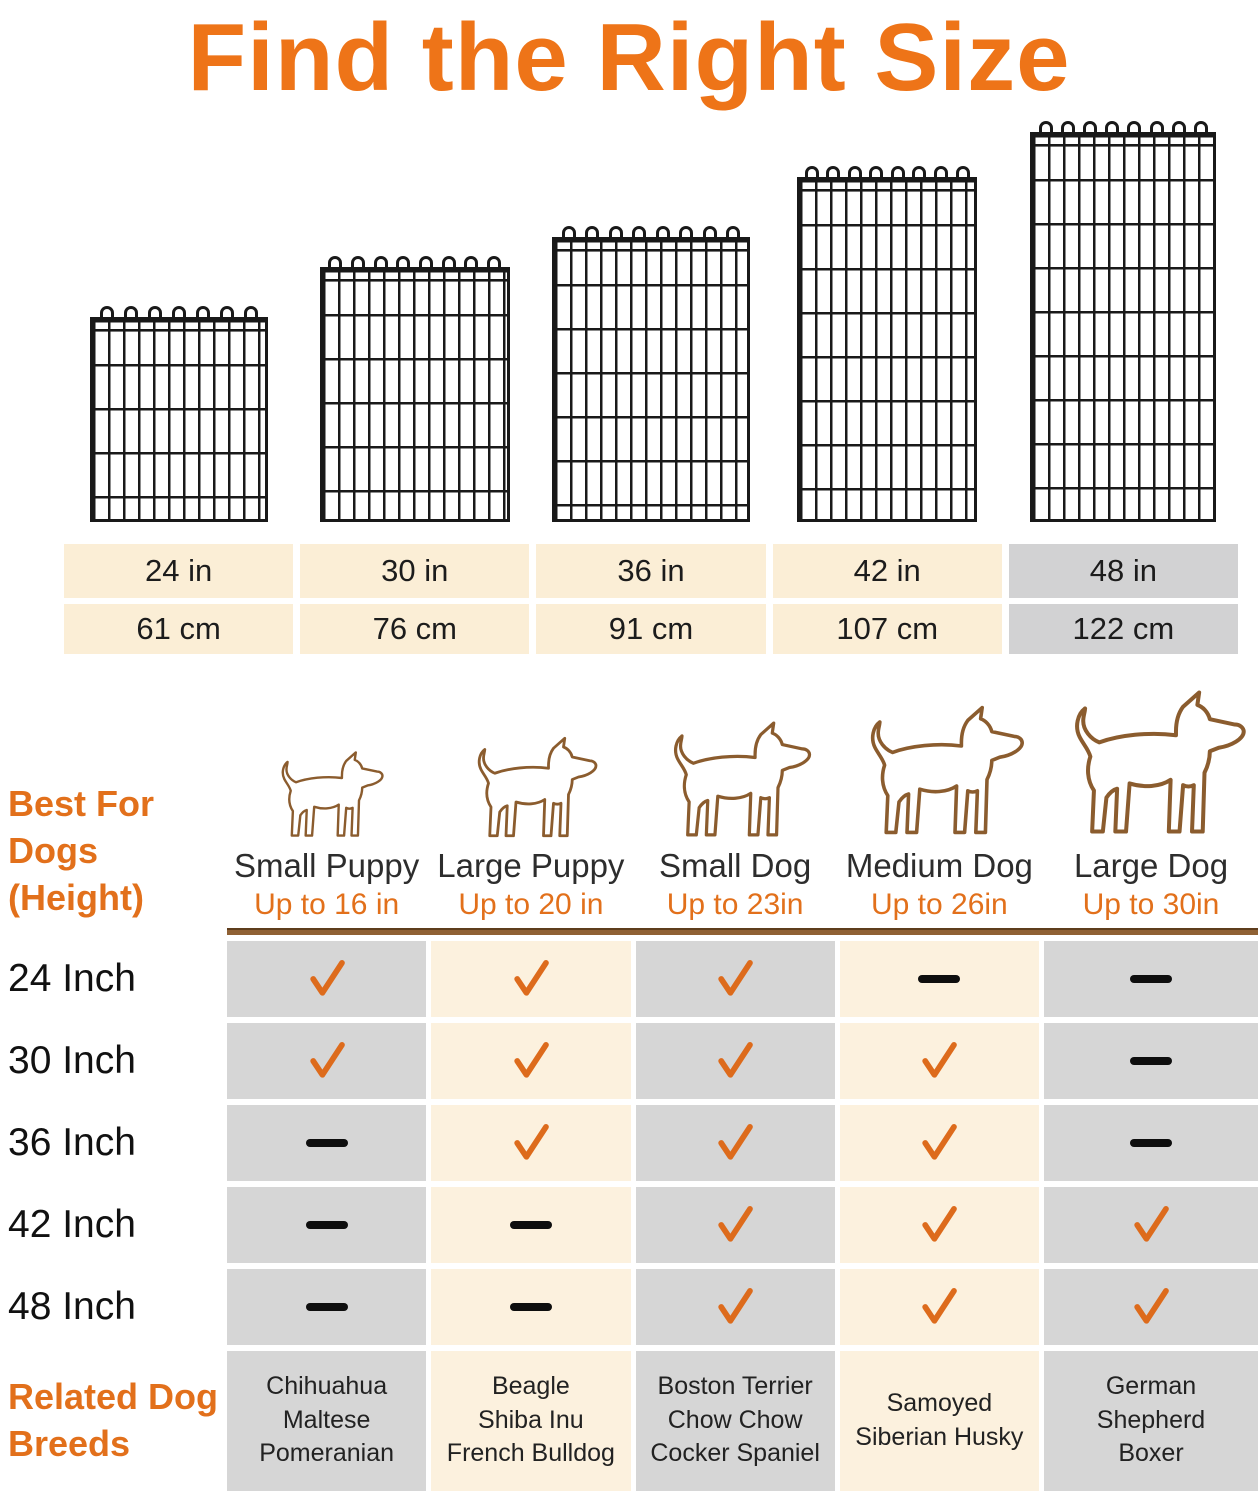 The image size is (1258, 1506). What do you see at coordinates (332, 793) in the screenshot?
I see `small-puppy-icon` at bounding box center [332, 793].